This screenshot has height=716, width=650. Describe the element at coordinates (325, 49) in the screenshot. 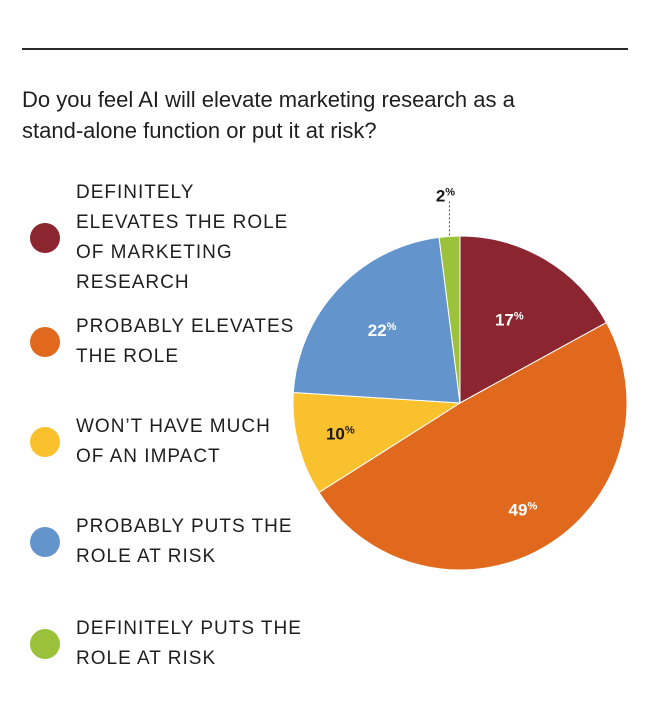

I see `top-divider` at that location.